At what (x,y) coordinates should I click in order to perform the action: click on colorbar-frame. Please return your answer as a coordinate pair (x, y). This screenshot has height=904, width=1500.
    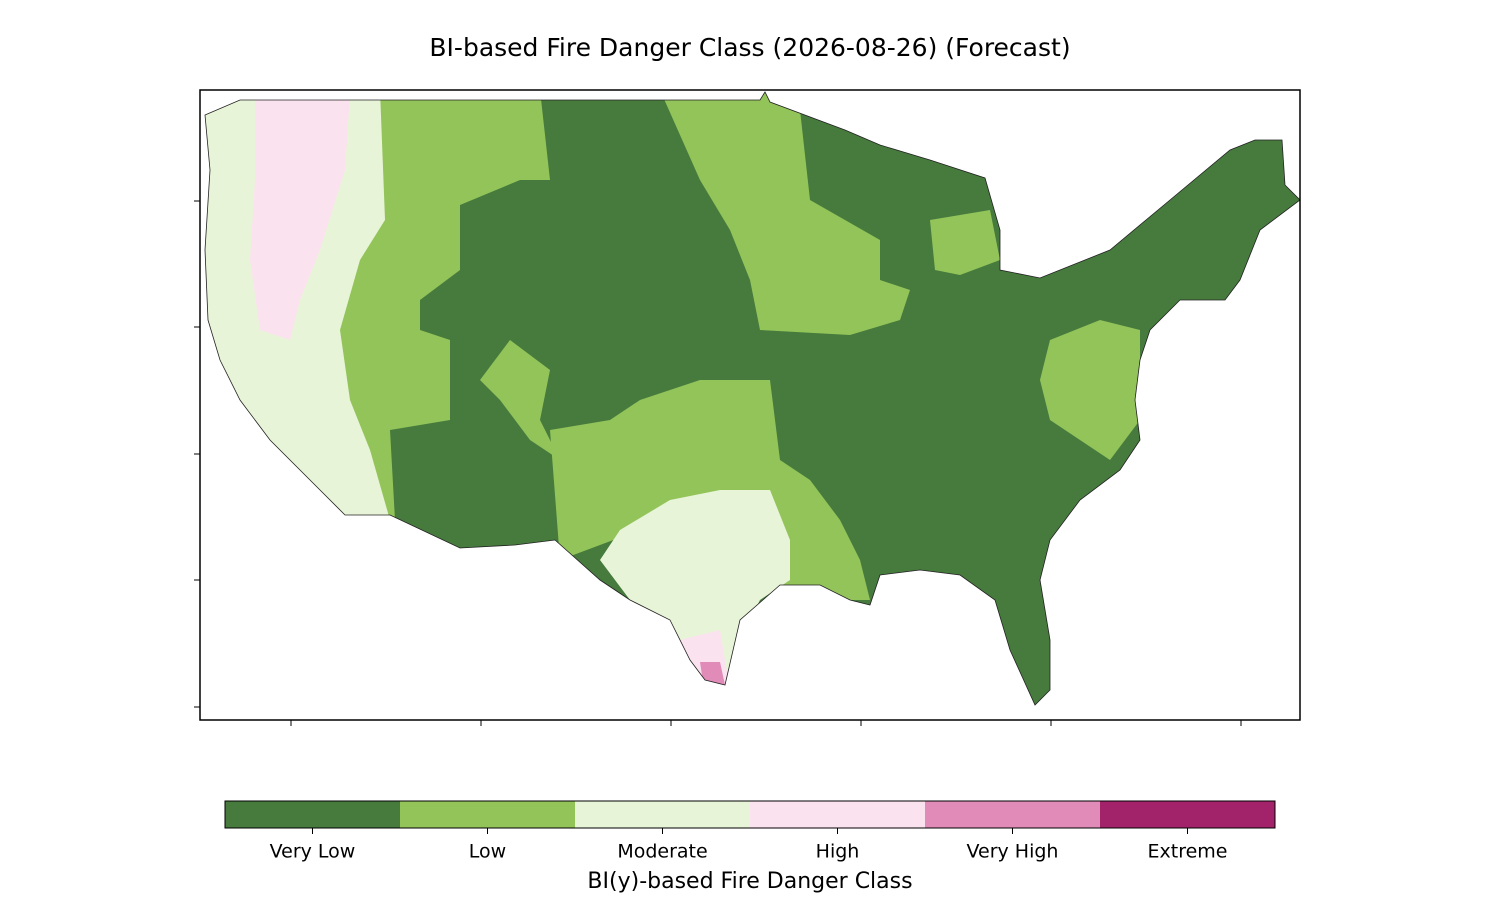
    Looking at the image, I should click on (750, 814).